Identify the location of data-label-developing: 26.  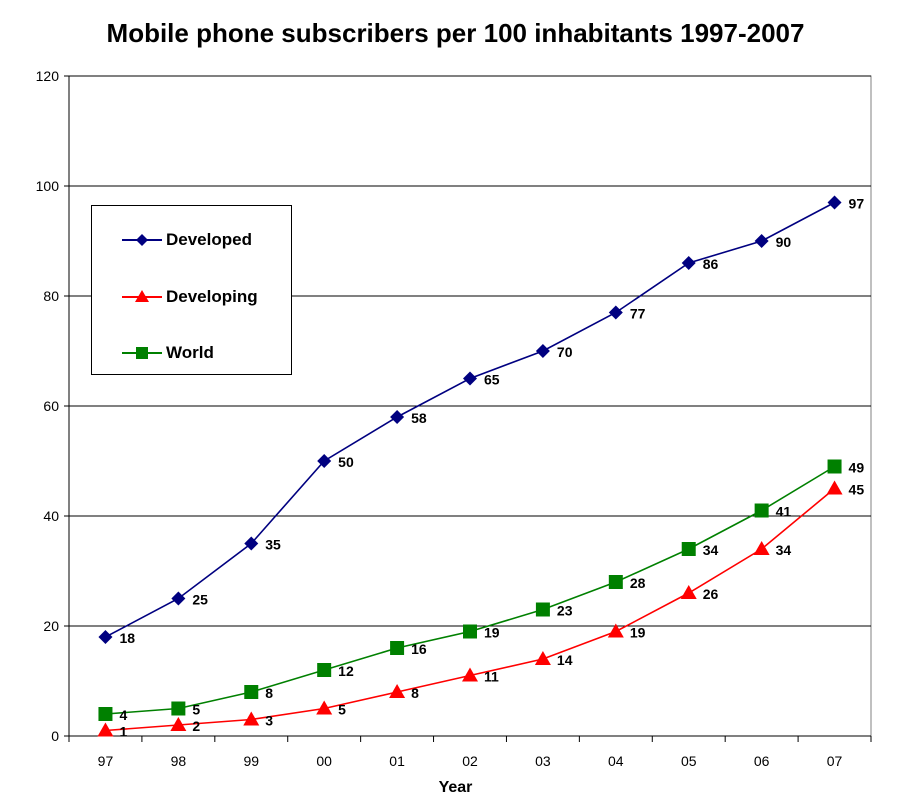
(711, 594).